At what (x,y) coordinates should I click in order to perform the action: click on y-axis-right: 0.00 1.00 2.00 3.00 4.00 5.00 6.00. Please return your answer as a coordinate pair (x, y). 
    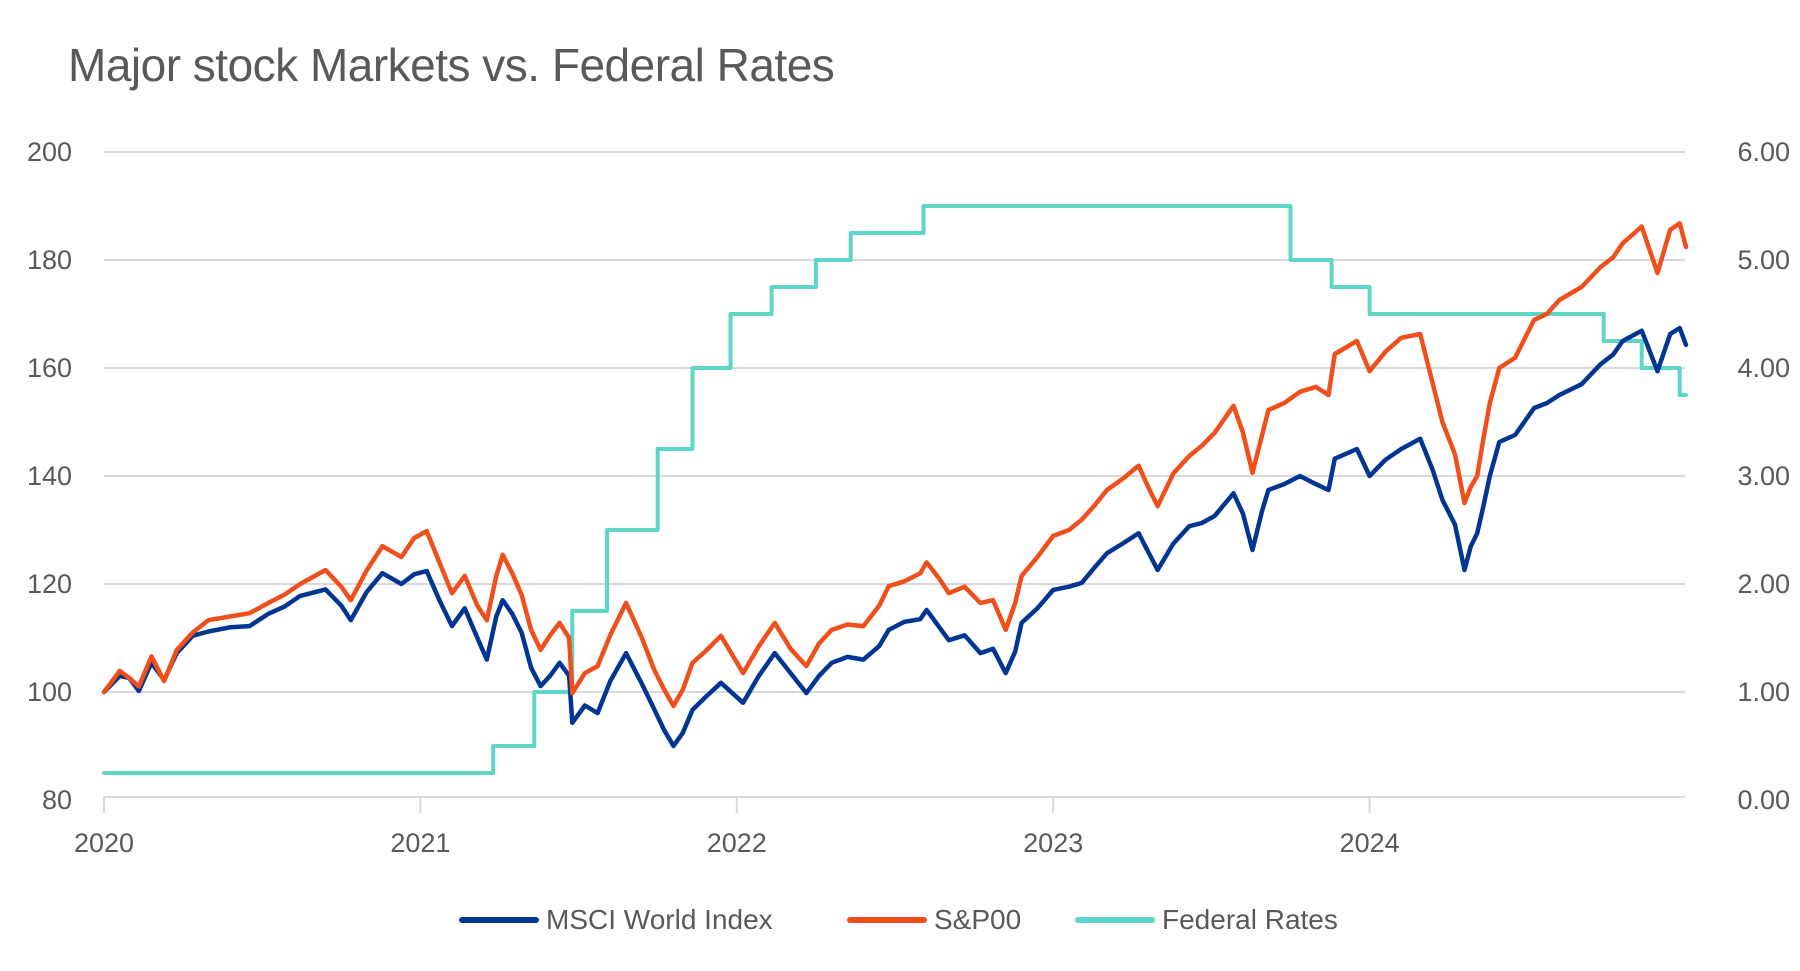
    Looking at the image, I should click on (1763, 476).